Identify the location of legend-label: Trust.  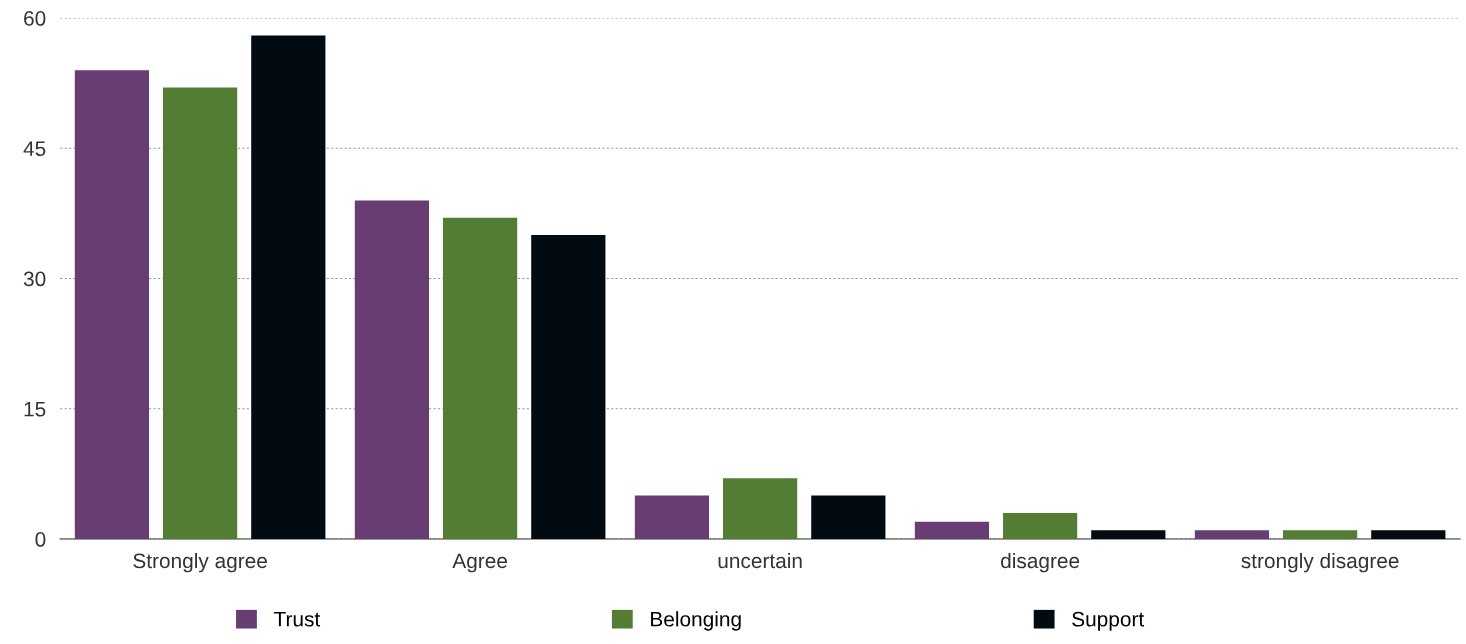
(297, 619).